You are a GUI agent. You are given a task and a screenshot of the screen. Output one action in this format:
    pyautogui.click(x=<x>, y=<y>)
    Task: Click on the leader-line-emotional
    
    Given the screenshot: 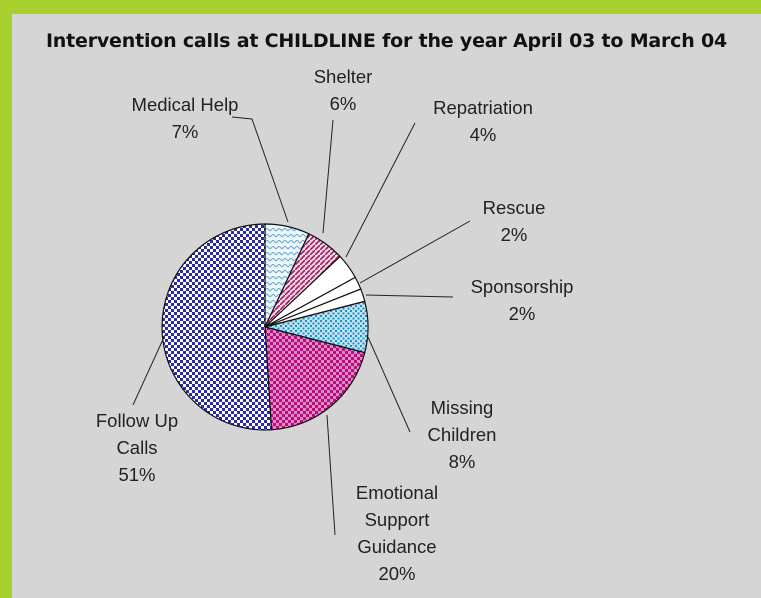 What is the action you would take?
    pyautogui.click(x=331, y=475)
    